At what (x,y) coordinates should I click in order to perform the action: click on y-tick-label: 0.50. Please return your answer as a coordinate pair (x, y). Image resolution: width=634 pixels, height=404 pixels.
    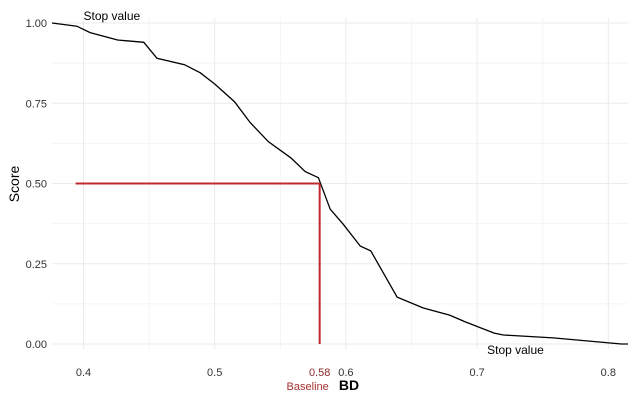
    Looking at the image, I should click on (36, 185).